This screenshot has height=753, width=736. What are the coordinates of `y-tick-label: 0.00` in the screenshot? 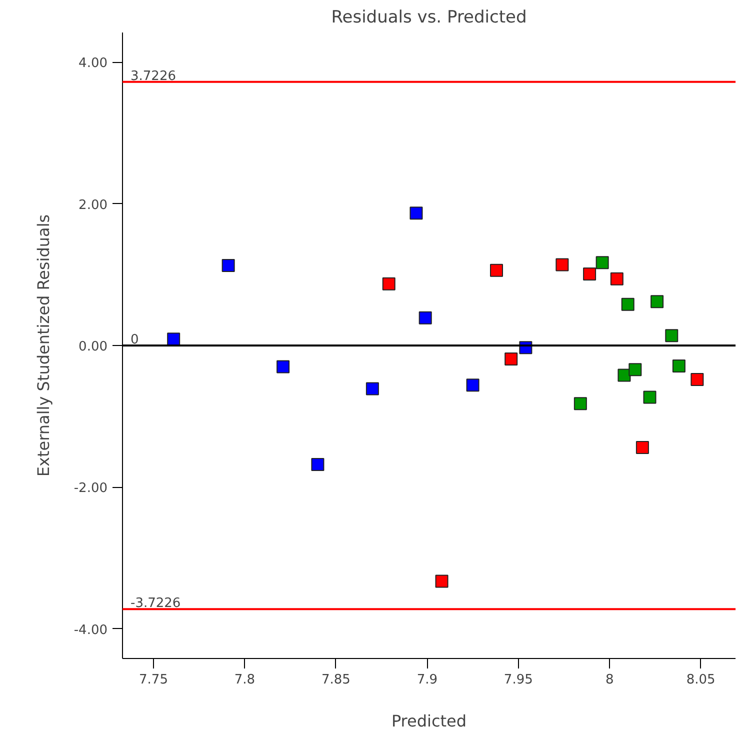 It's located at (93, 347).